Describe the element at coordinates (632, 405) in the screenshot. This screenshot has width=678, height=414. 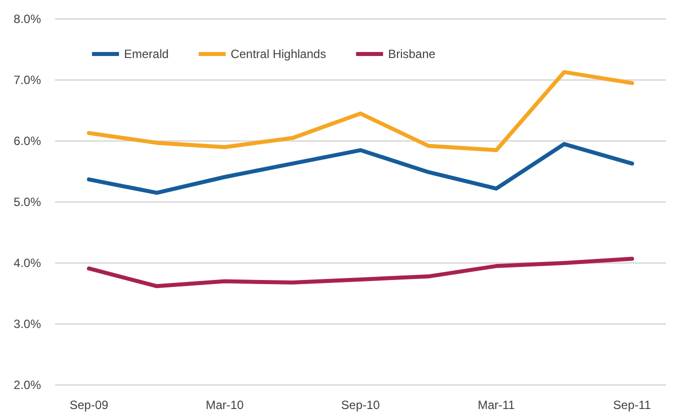
I see `x-tick-label: Sep-11` at that location.